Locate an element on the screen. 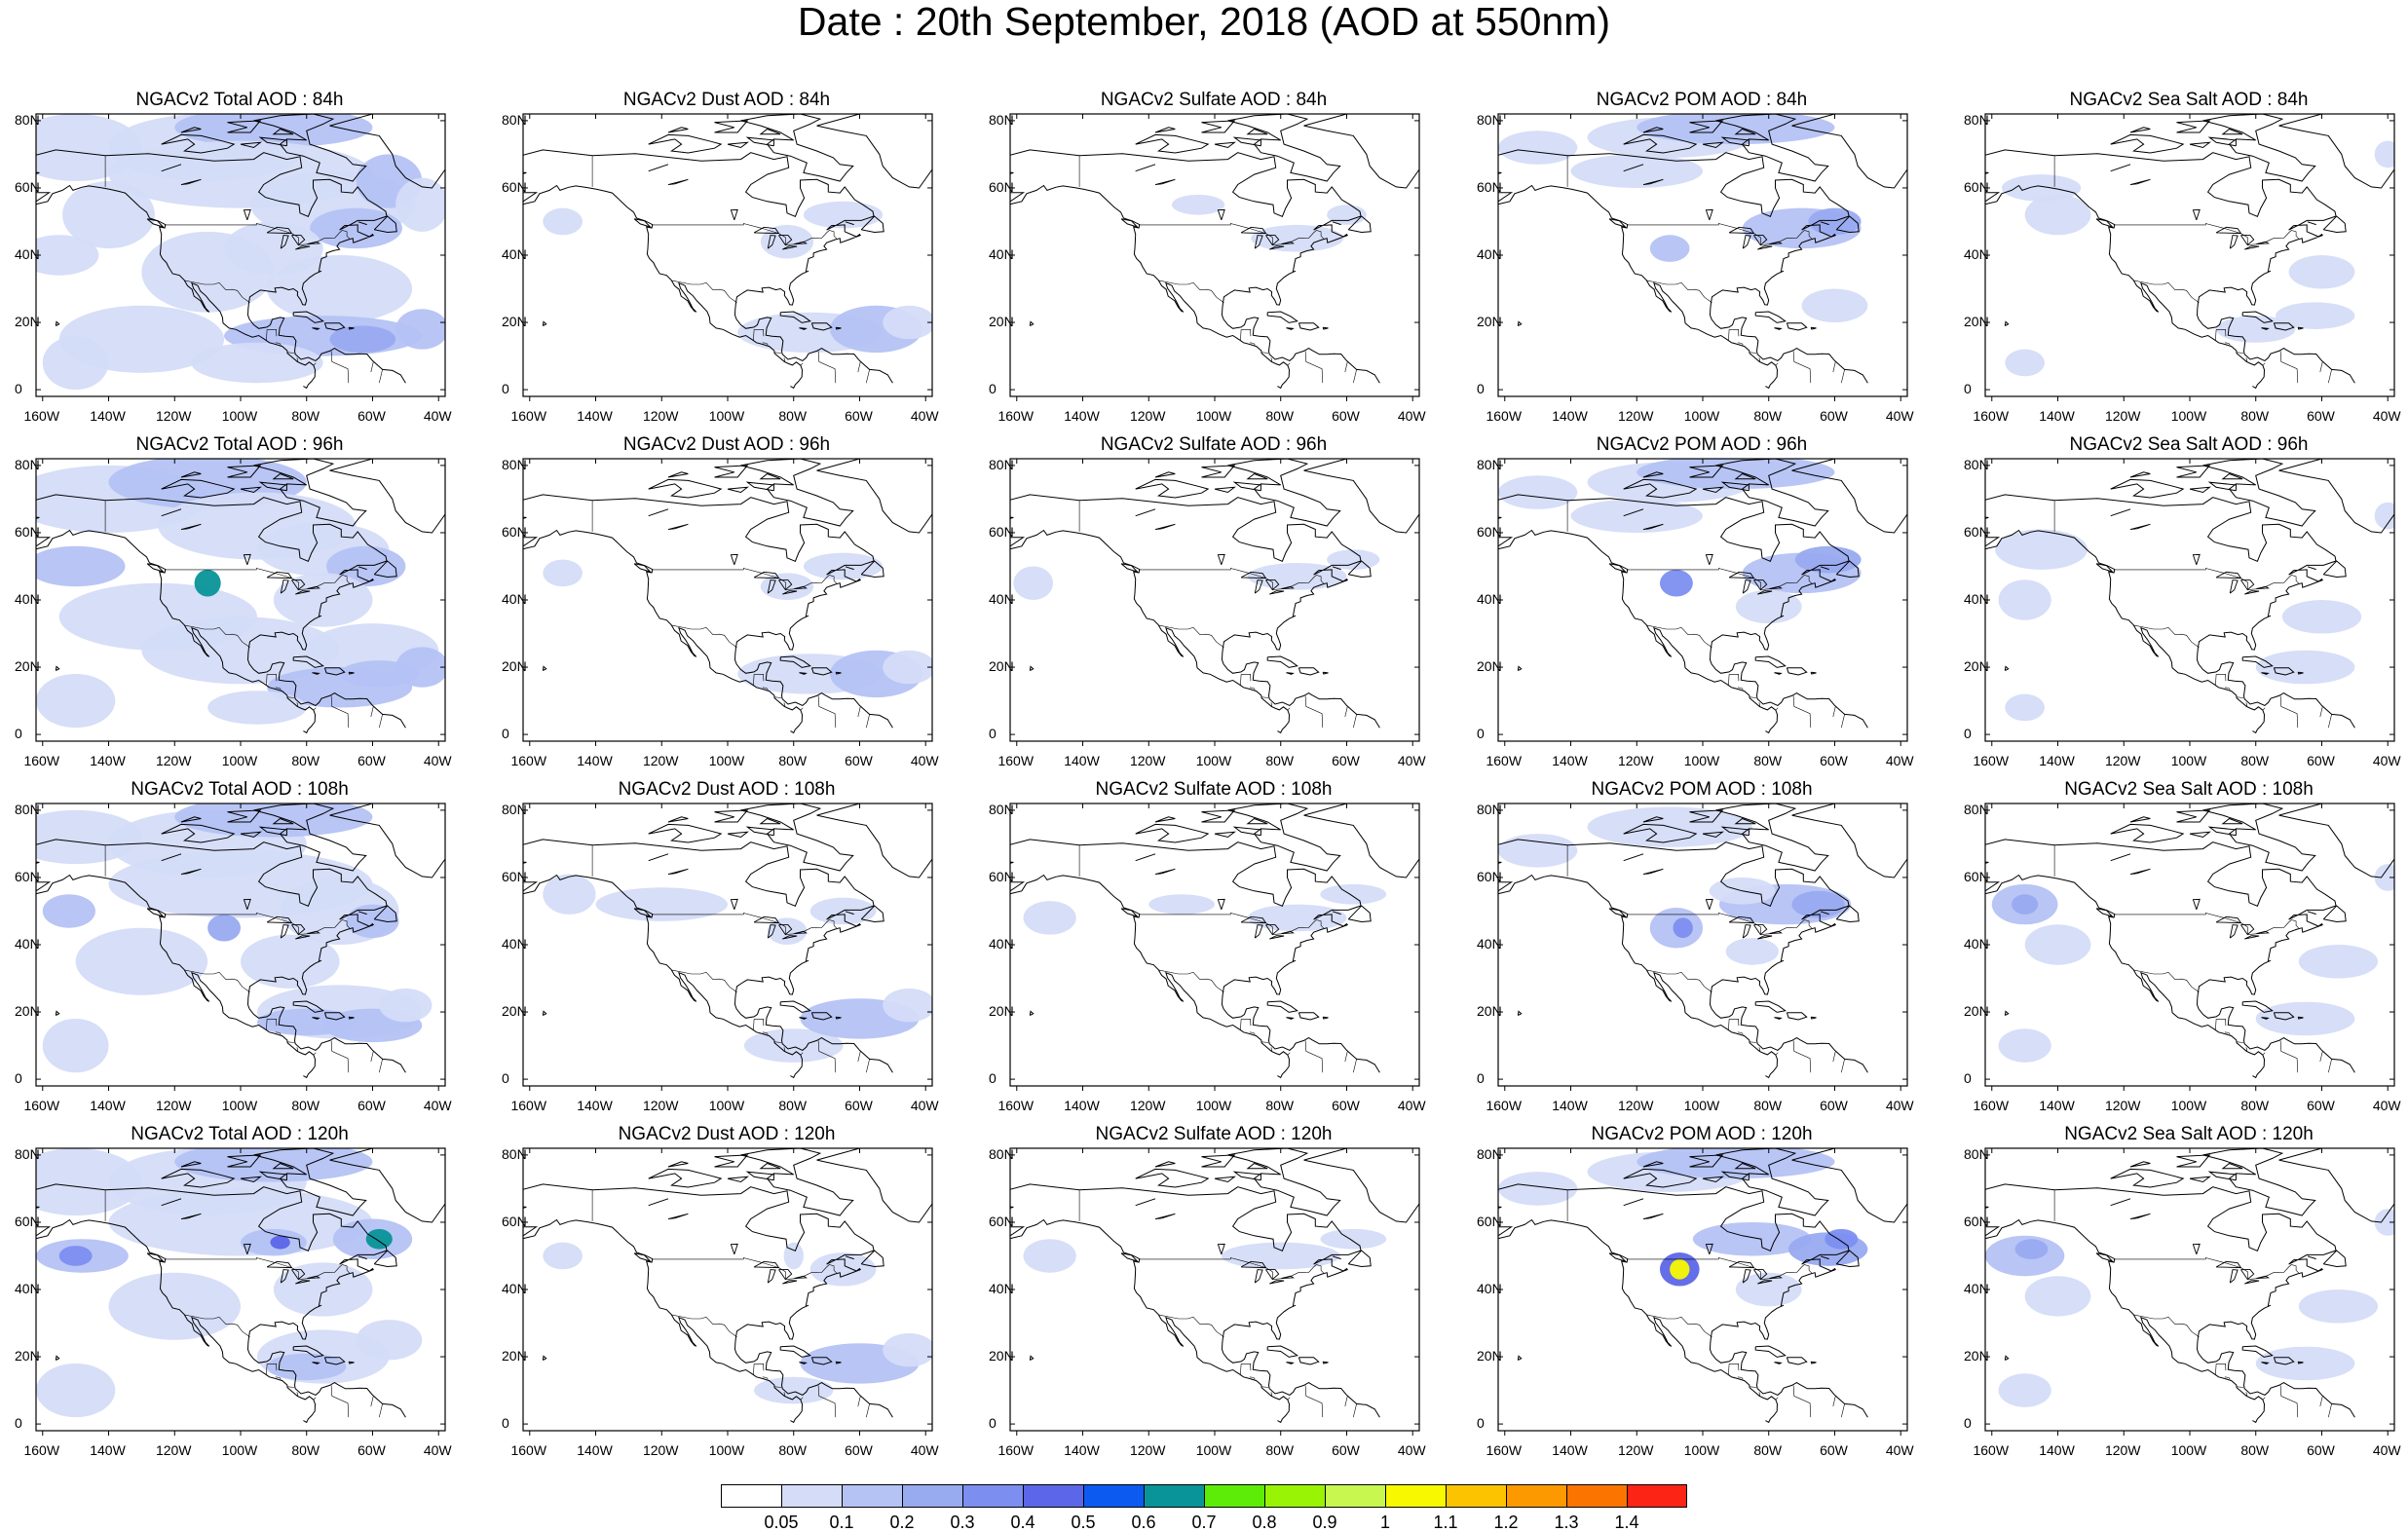 This screenshot has height=1532, width=2408. colorbar-swatch is located at coordinates (1355, 1496).